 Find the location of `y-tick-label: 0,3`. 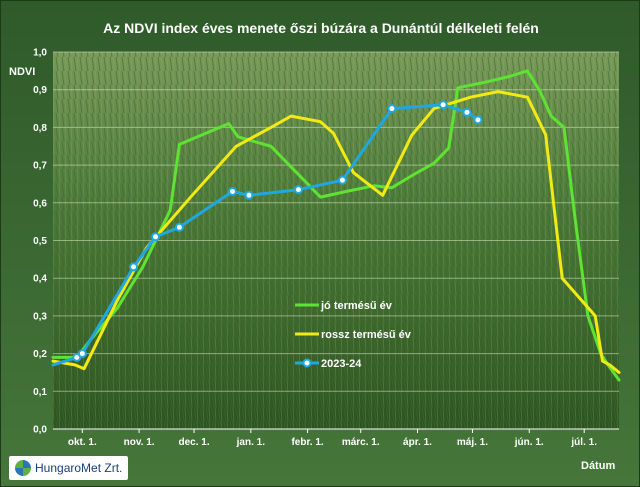

y-tick-label: 0,3 is located at coordinates (40, 316).